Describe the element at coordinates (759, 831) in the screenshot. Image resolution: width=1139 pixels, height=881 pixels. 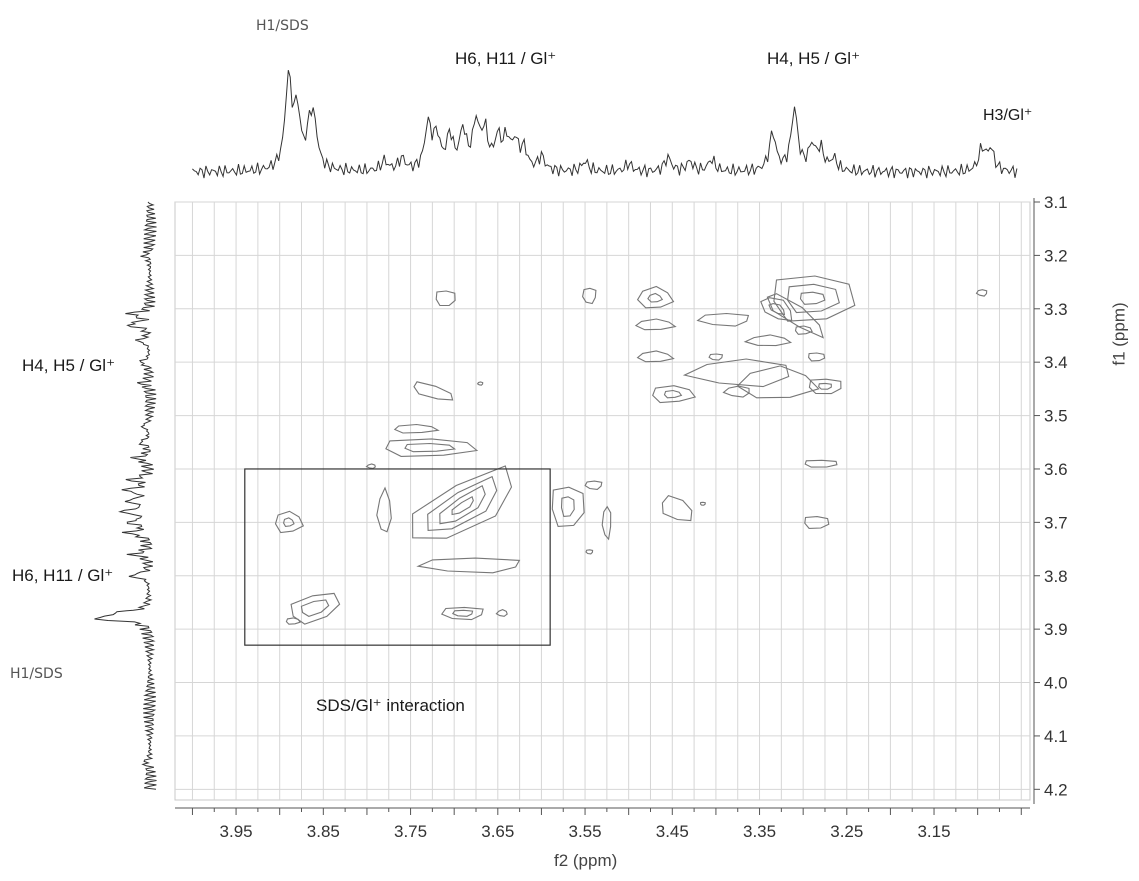
I see `x-tick-label: 3.35` at that location.